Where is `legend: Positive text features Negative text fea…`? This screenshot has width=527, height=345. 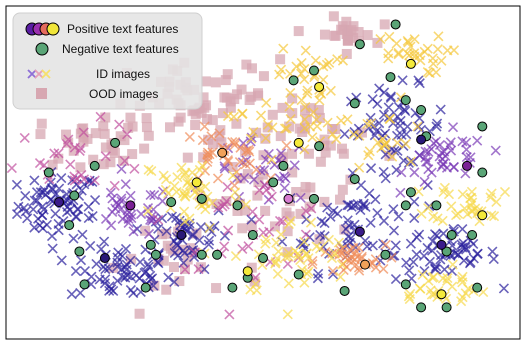
legend: Positive text features Negative text fea… is located at coordinates (107, 61).